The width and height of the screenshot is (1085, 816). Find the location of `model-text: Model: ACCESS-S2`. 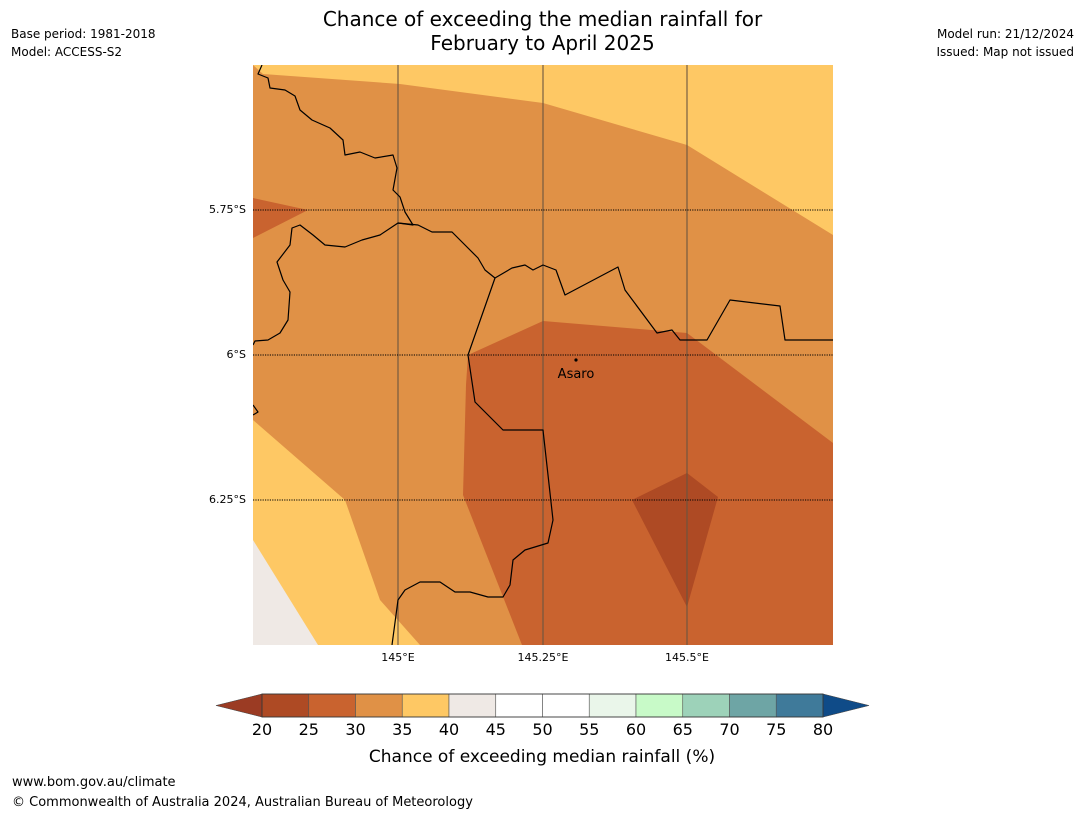

model-text: Model: ACCESS-S2 is located at coordinates (67, 52).